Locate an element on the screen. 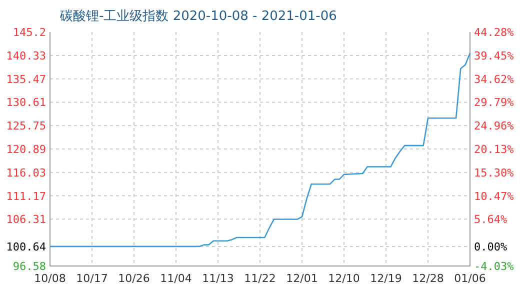 The image size is (520, 300). x-tick-label: 01/06 is located at coordinates (470, 278).